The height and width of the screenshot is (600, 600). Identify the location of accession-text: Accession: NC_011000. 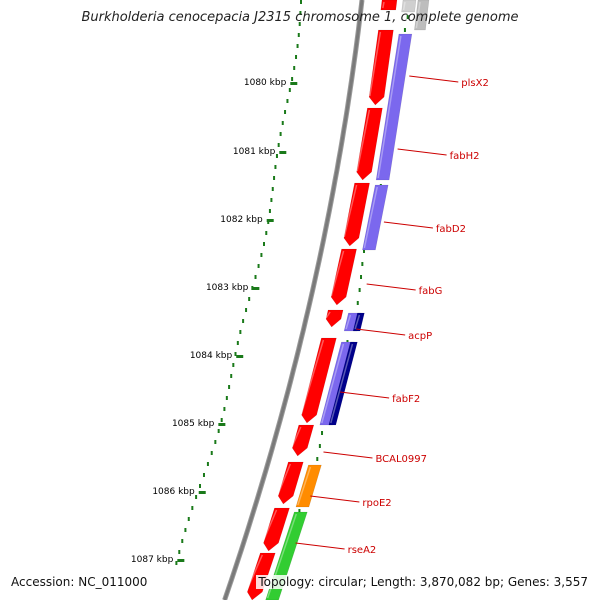
(79, 582).